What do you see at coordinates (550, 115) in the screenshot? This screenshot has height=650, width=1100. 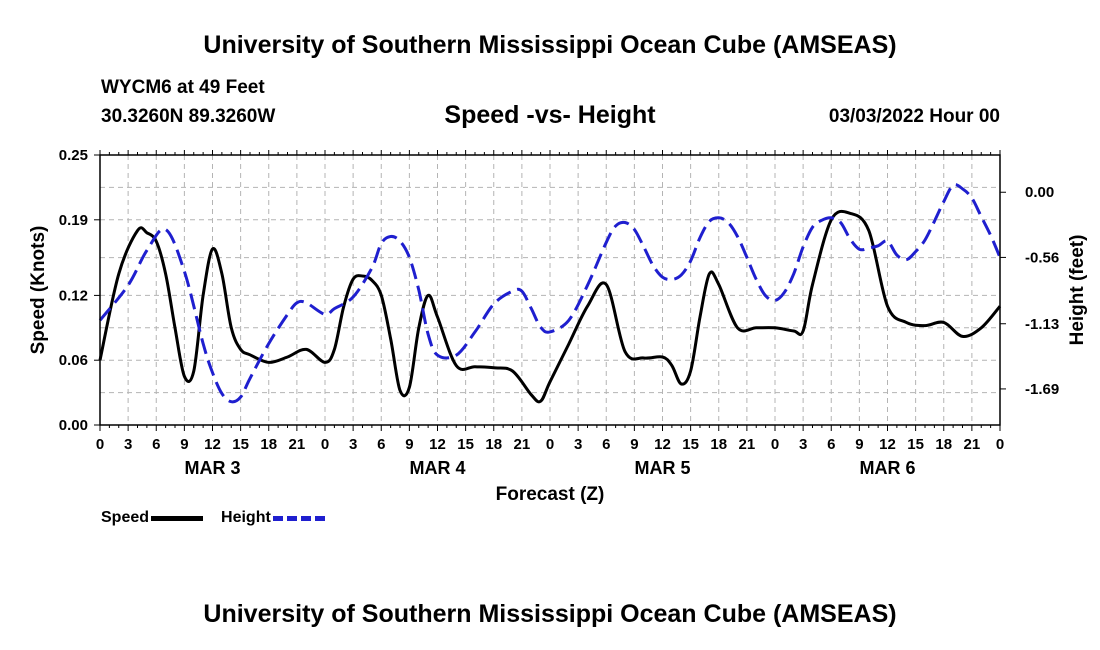 I see `chart-subtitle: Speed -vs- Height` at bounding box center [550, 115].